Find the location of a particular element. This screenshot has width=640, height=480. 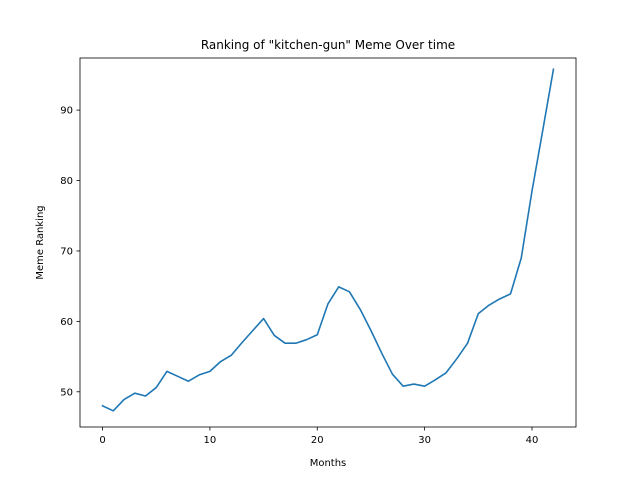

y-tick-label: 90 is located at coordinates (66, 111).